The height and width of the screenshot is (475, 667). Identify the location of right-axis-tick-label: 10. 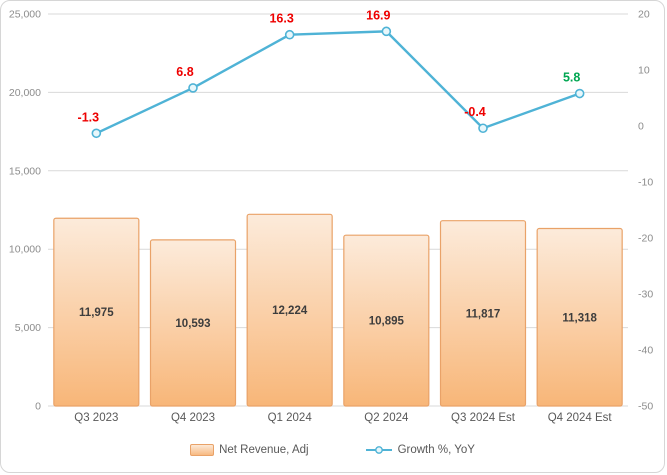
(644, 71).